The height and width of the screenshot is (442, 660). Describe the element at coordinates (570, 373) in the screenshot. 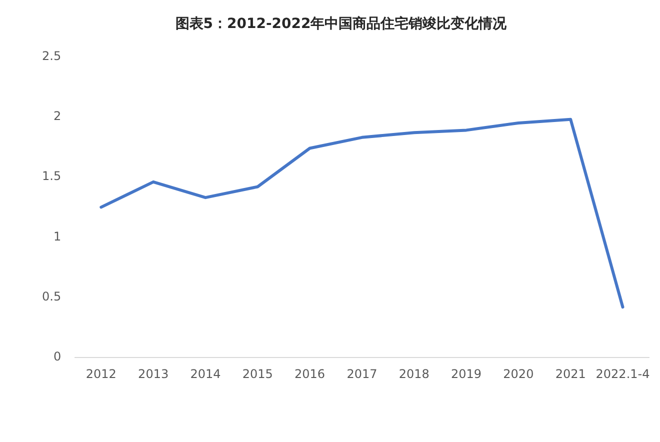

I see `x-tick-label: 2021` at that location.